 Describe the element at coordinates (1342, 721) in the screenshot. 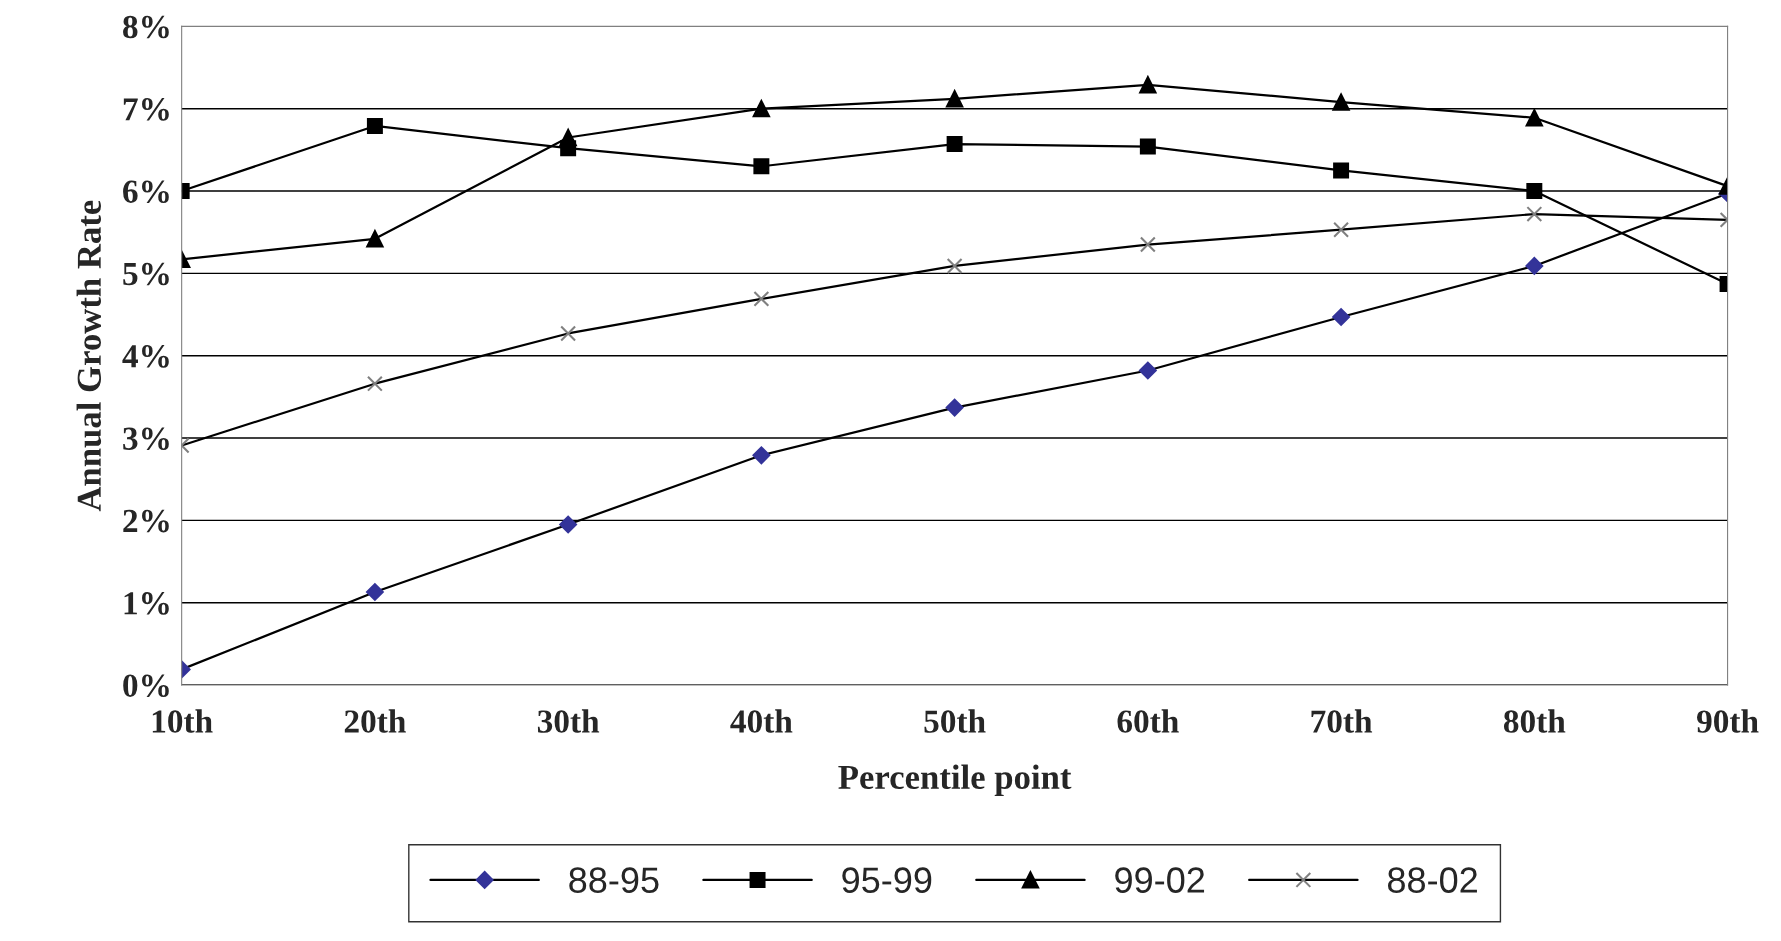

I see `x-tick-label: 70th` at that location.